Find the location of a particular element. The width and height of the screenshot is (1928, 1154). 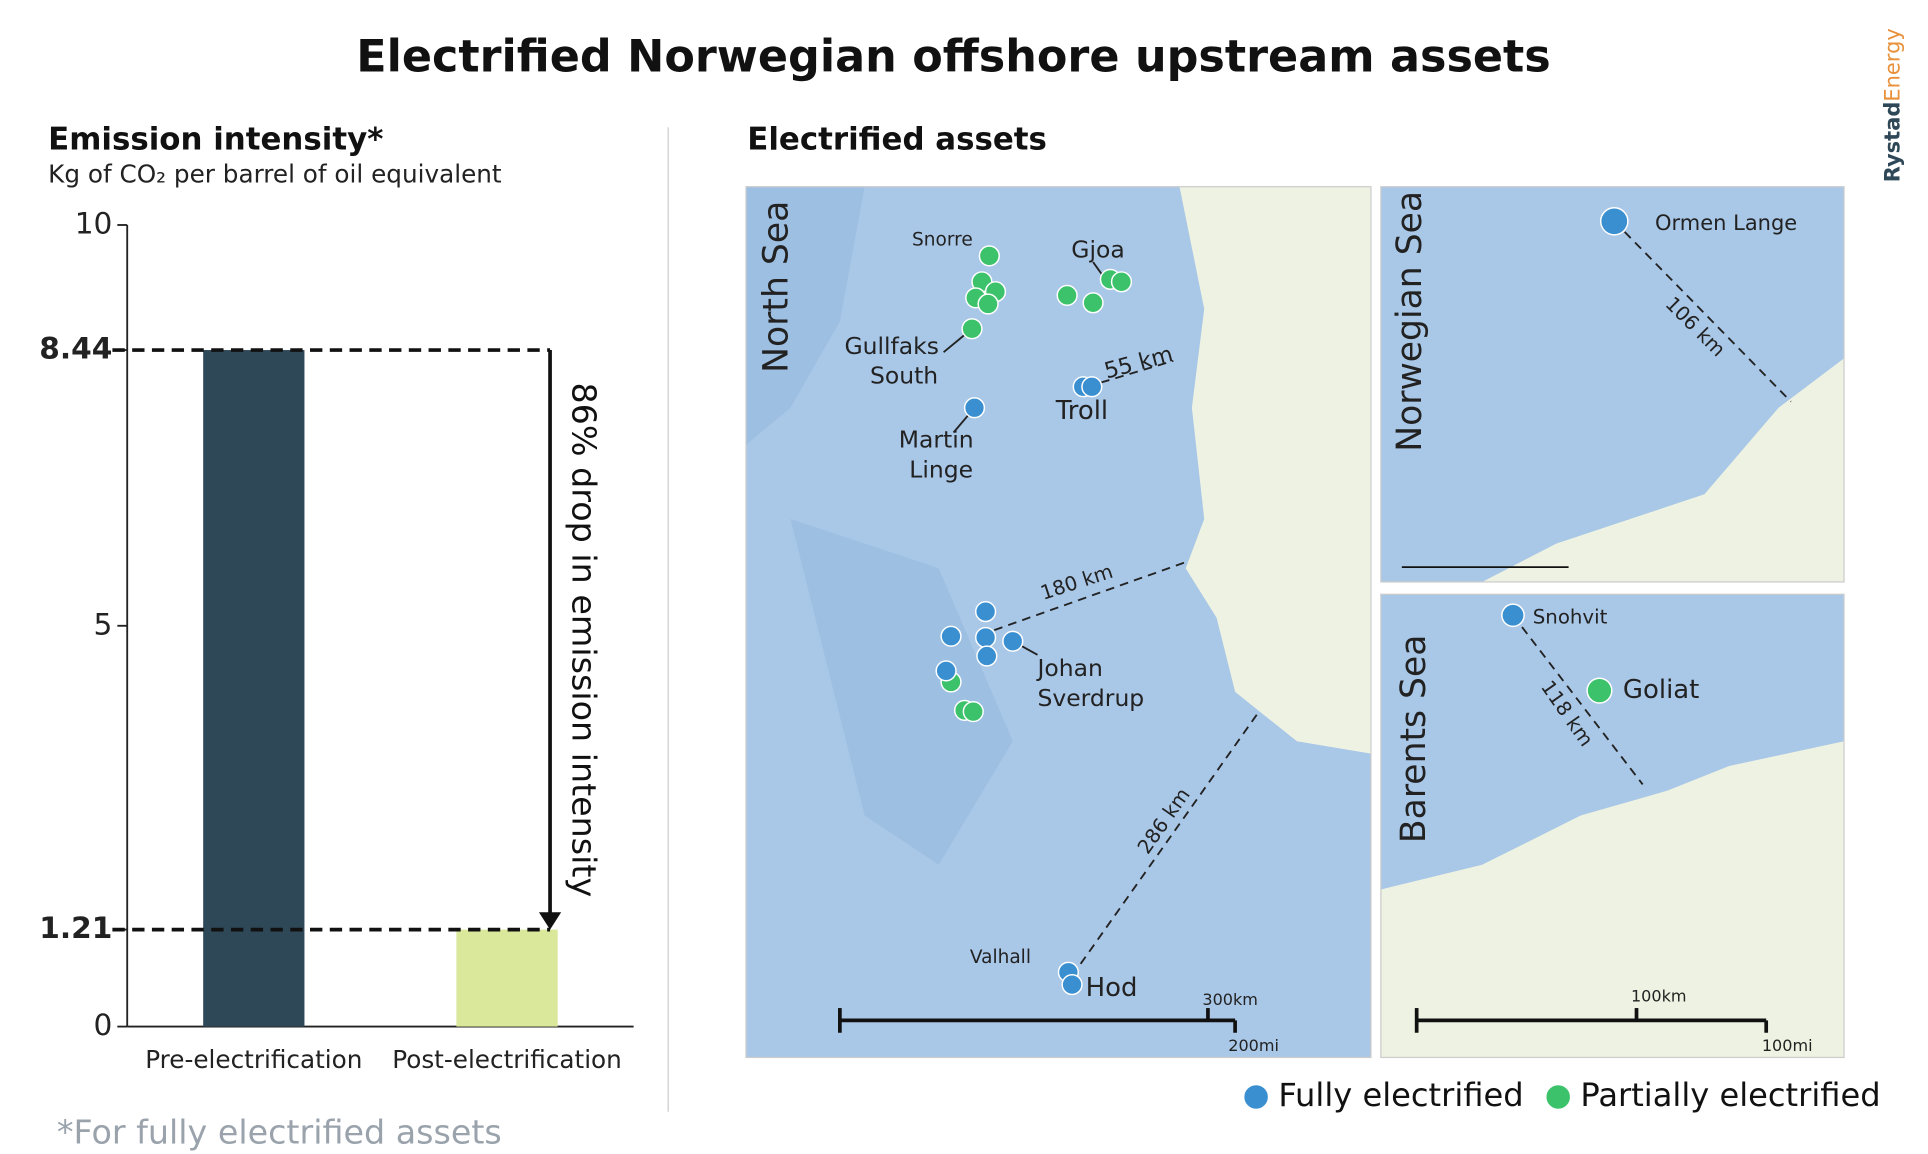

brand-part: Rystad is located at coordinates (1892, 142).